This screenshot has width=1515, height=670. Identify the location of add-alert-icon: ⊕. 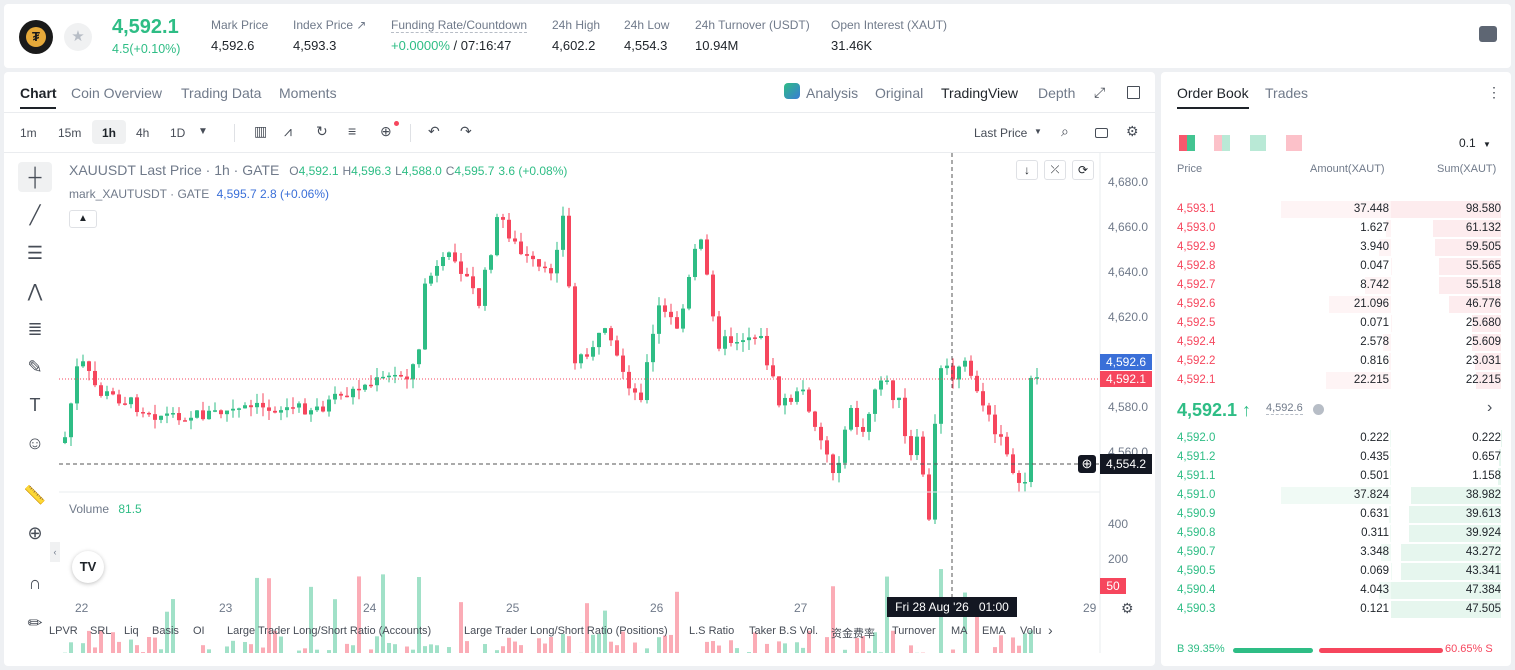
(1087, 464).